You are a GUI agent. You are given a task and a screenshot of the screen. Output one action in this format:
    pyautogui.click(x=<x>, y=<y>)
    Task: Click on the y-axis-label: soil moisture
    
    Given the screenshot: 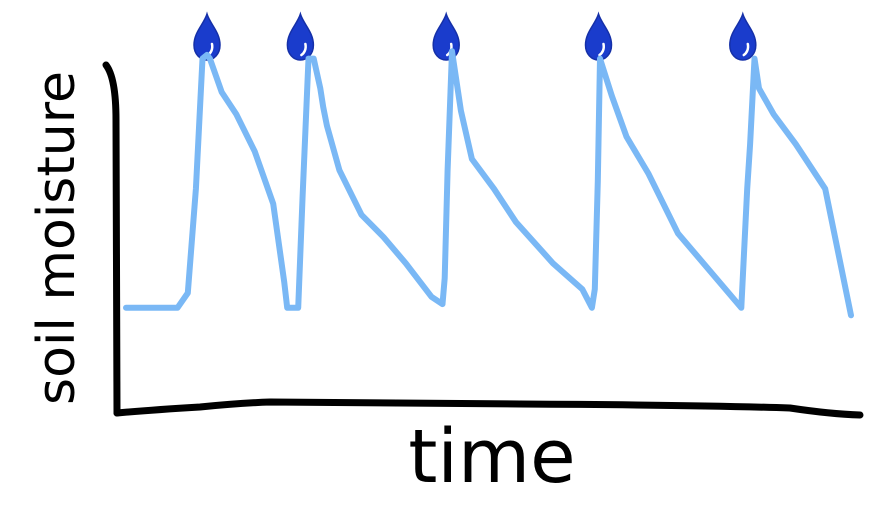 What is the action you would take?
    pyautogui.click(x=57, y=238)
    